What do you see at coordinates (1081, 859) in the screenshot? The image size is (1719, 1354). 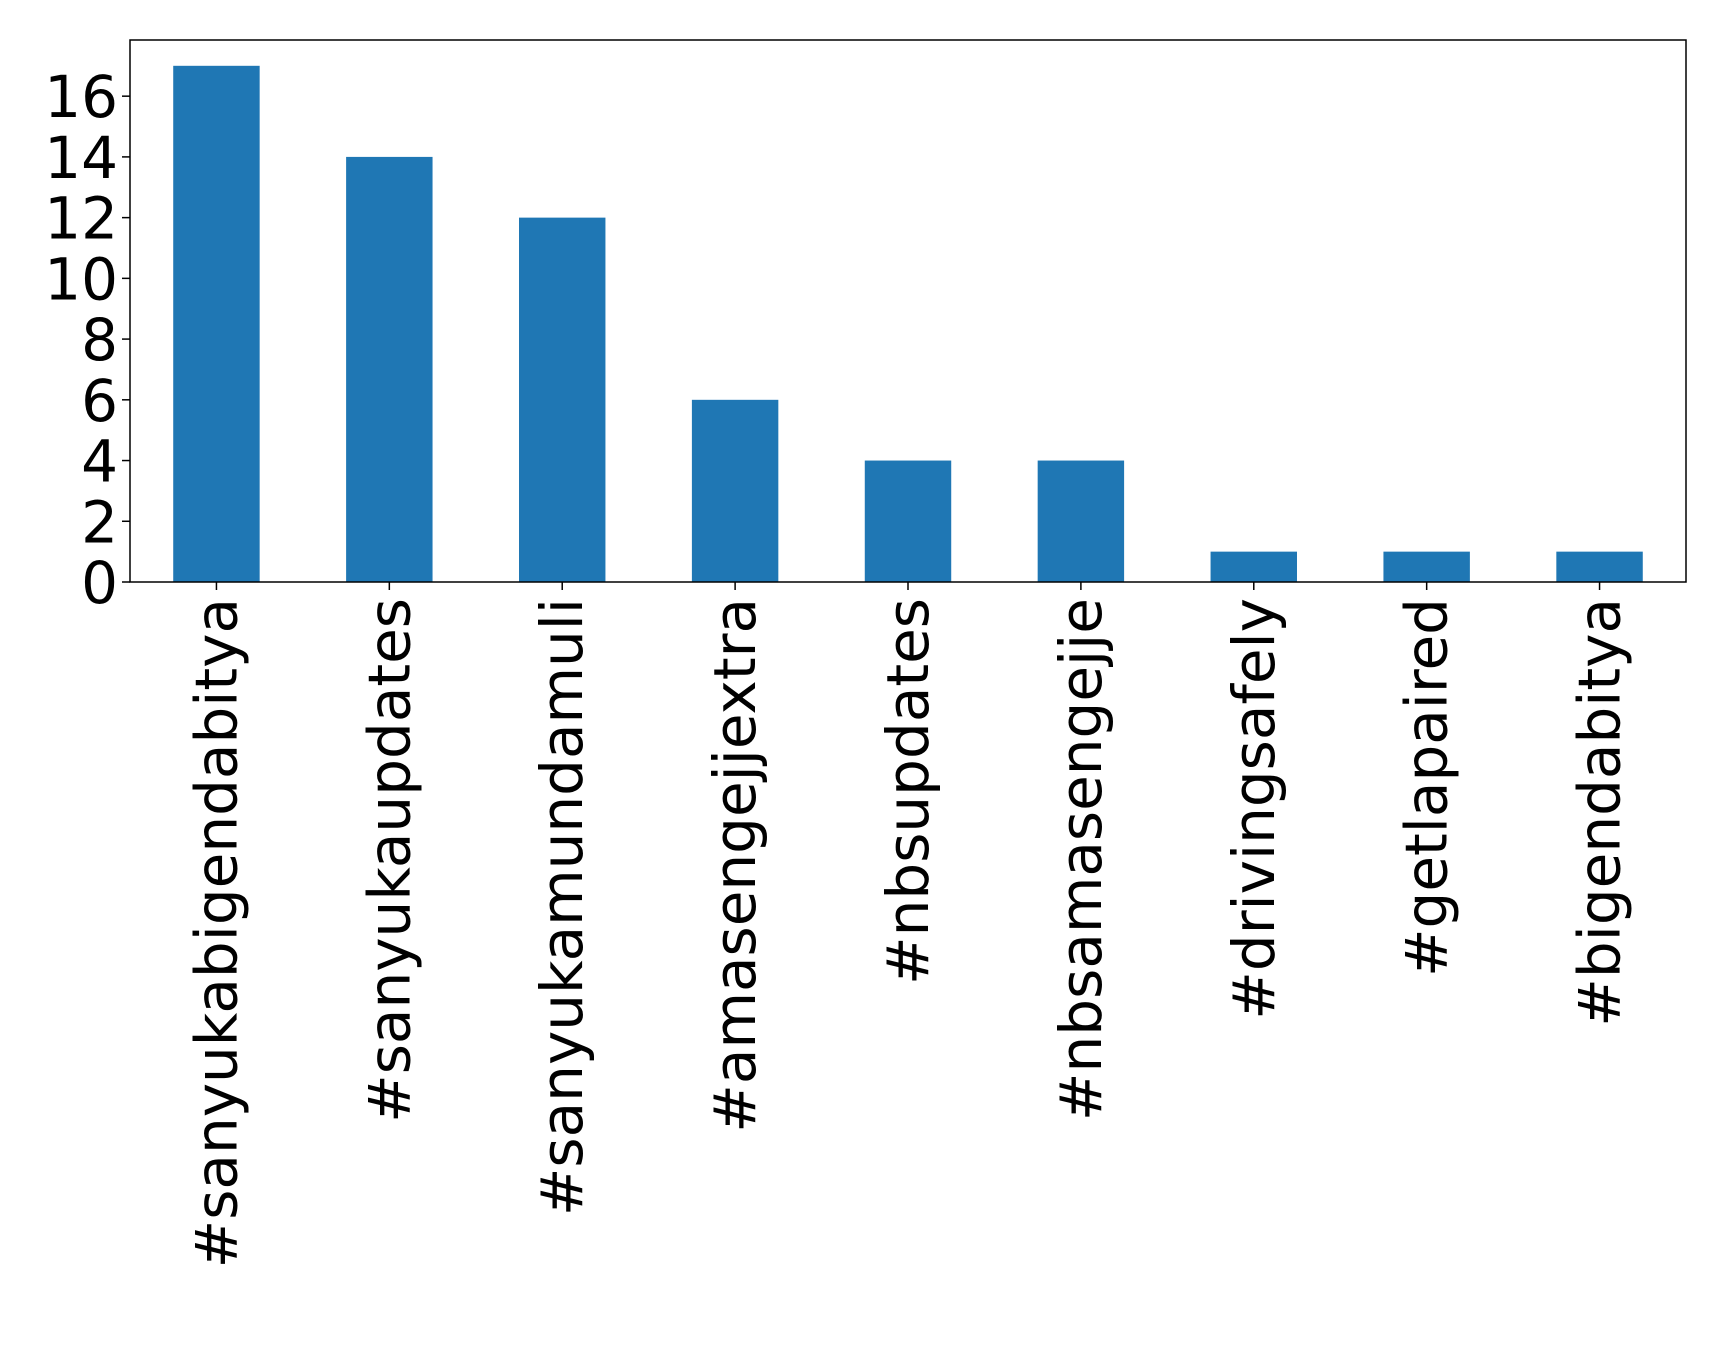 I see `x-tick-label: #nbsamasengejje` at bounding box center [1081, 859].